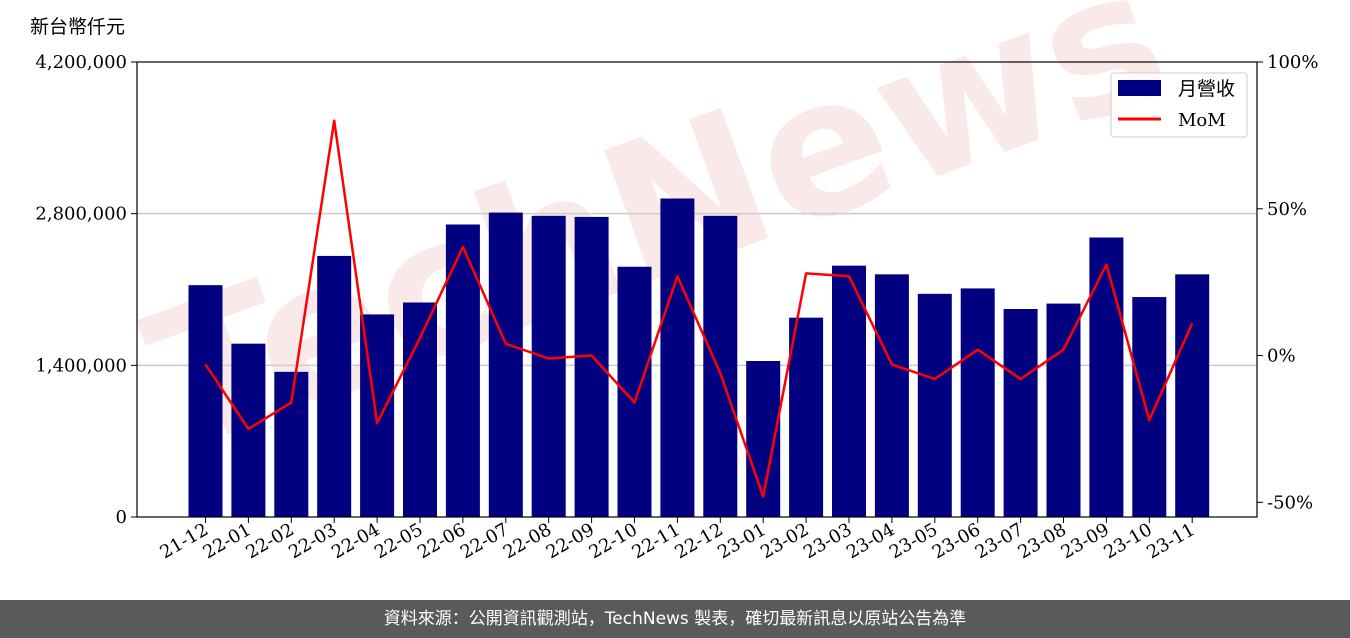  What do you see at coordinates (81, 365) in the screenshot?
I see `y-tick-label-left: 1,400,000` at bounding box center [81, 365].